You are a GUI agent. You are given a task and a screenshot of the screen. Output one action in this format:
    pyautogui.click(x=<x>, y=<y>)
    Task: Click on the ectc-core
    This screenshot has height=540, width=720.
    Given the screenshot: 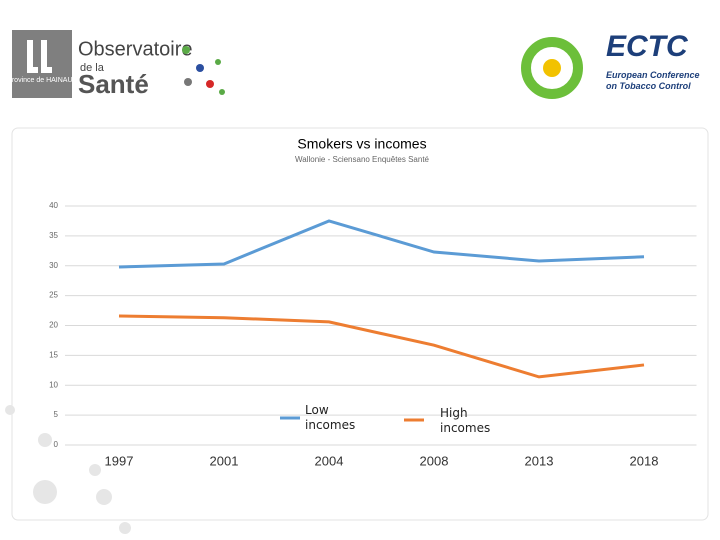 What is the action you would take?
    pyautogui.click(x=552, y=68)
    